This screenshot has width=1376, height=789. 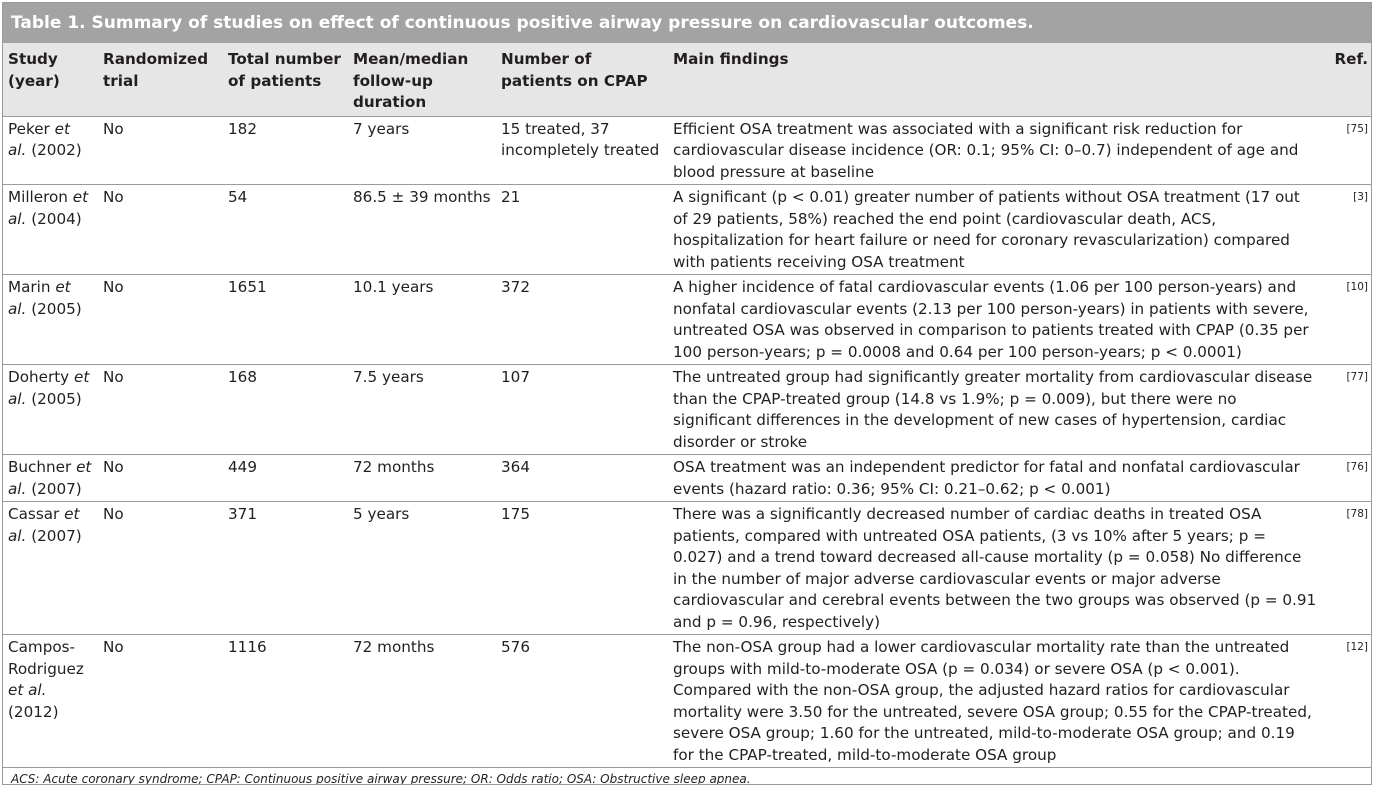 I want to click on cell-followup: 7.5 years, so click(x=422, y=409).